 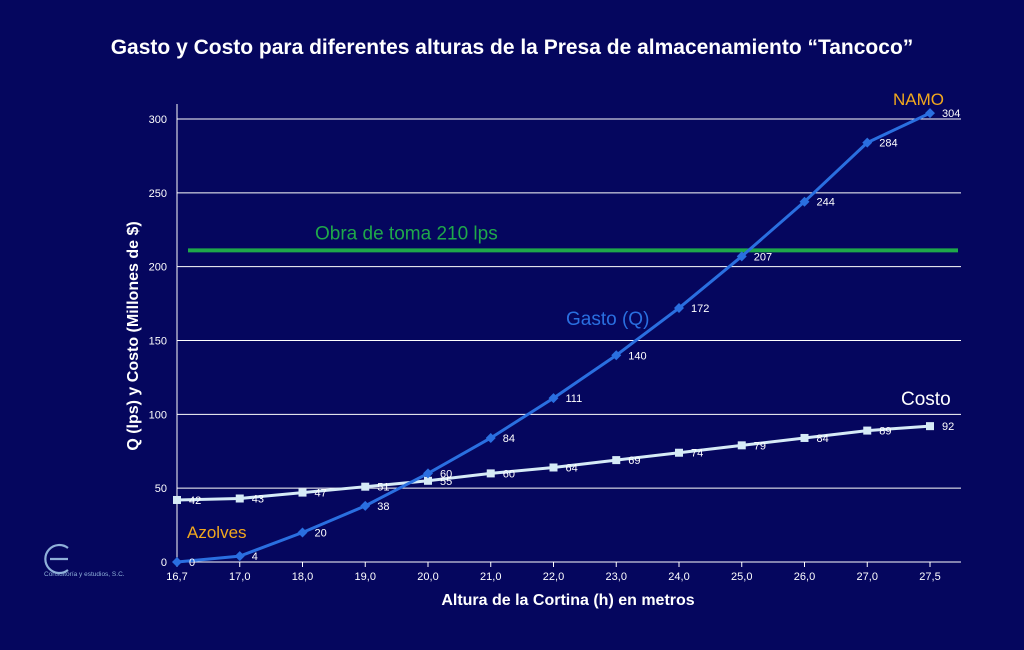 I want to click on costo-data-label: 69, so click(x=634, y=461).